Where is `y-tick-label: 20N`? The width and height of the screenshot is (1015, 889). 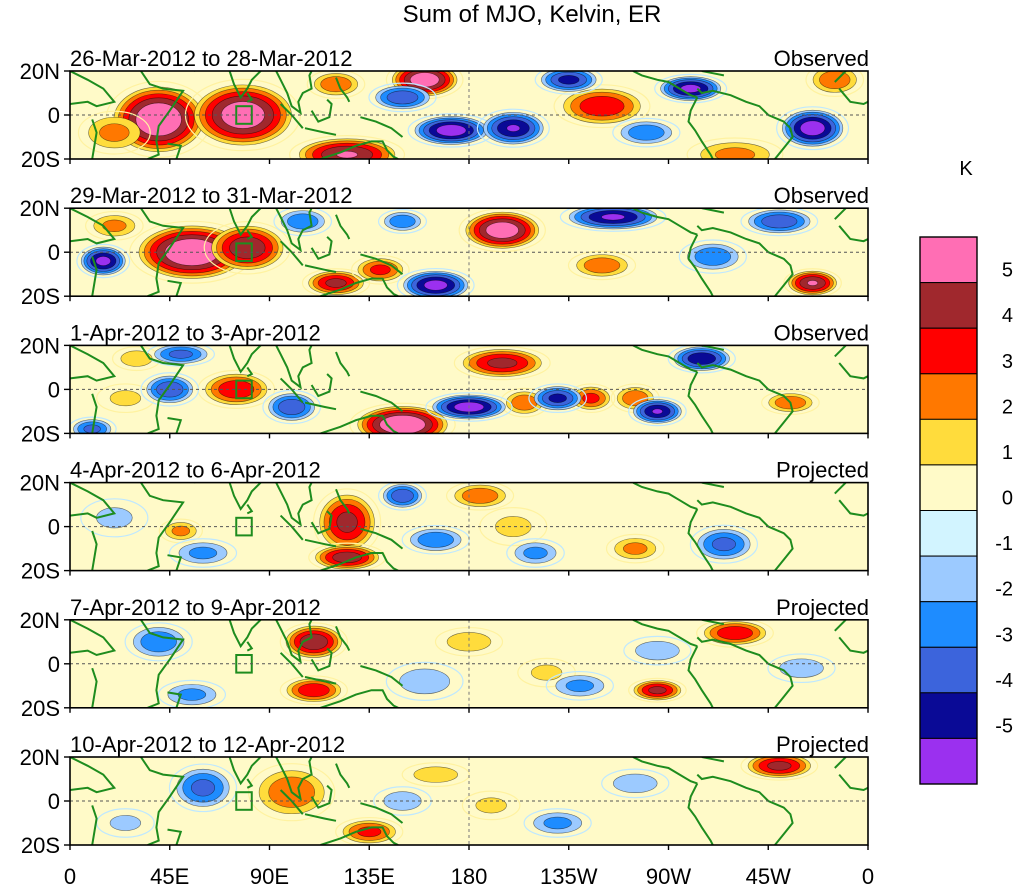
y-tick-label: 20N is located at coordinates (40, 620).